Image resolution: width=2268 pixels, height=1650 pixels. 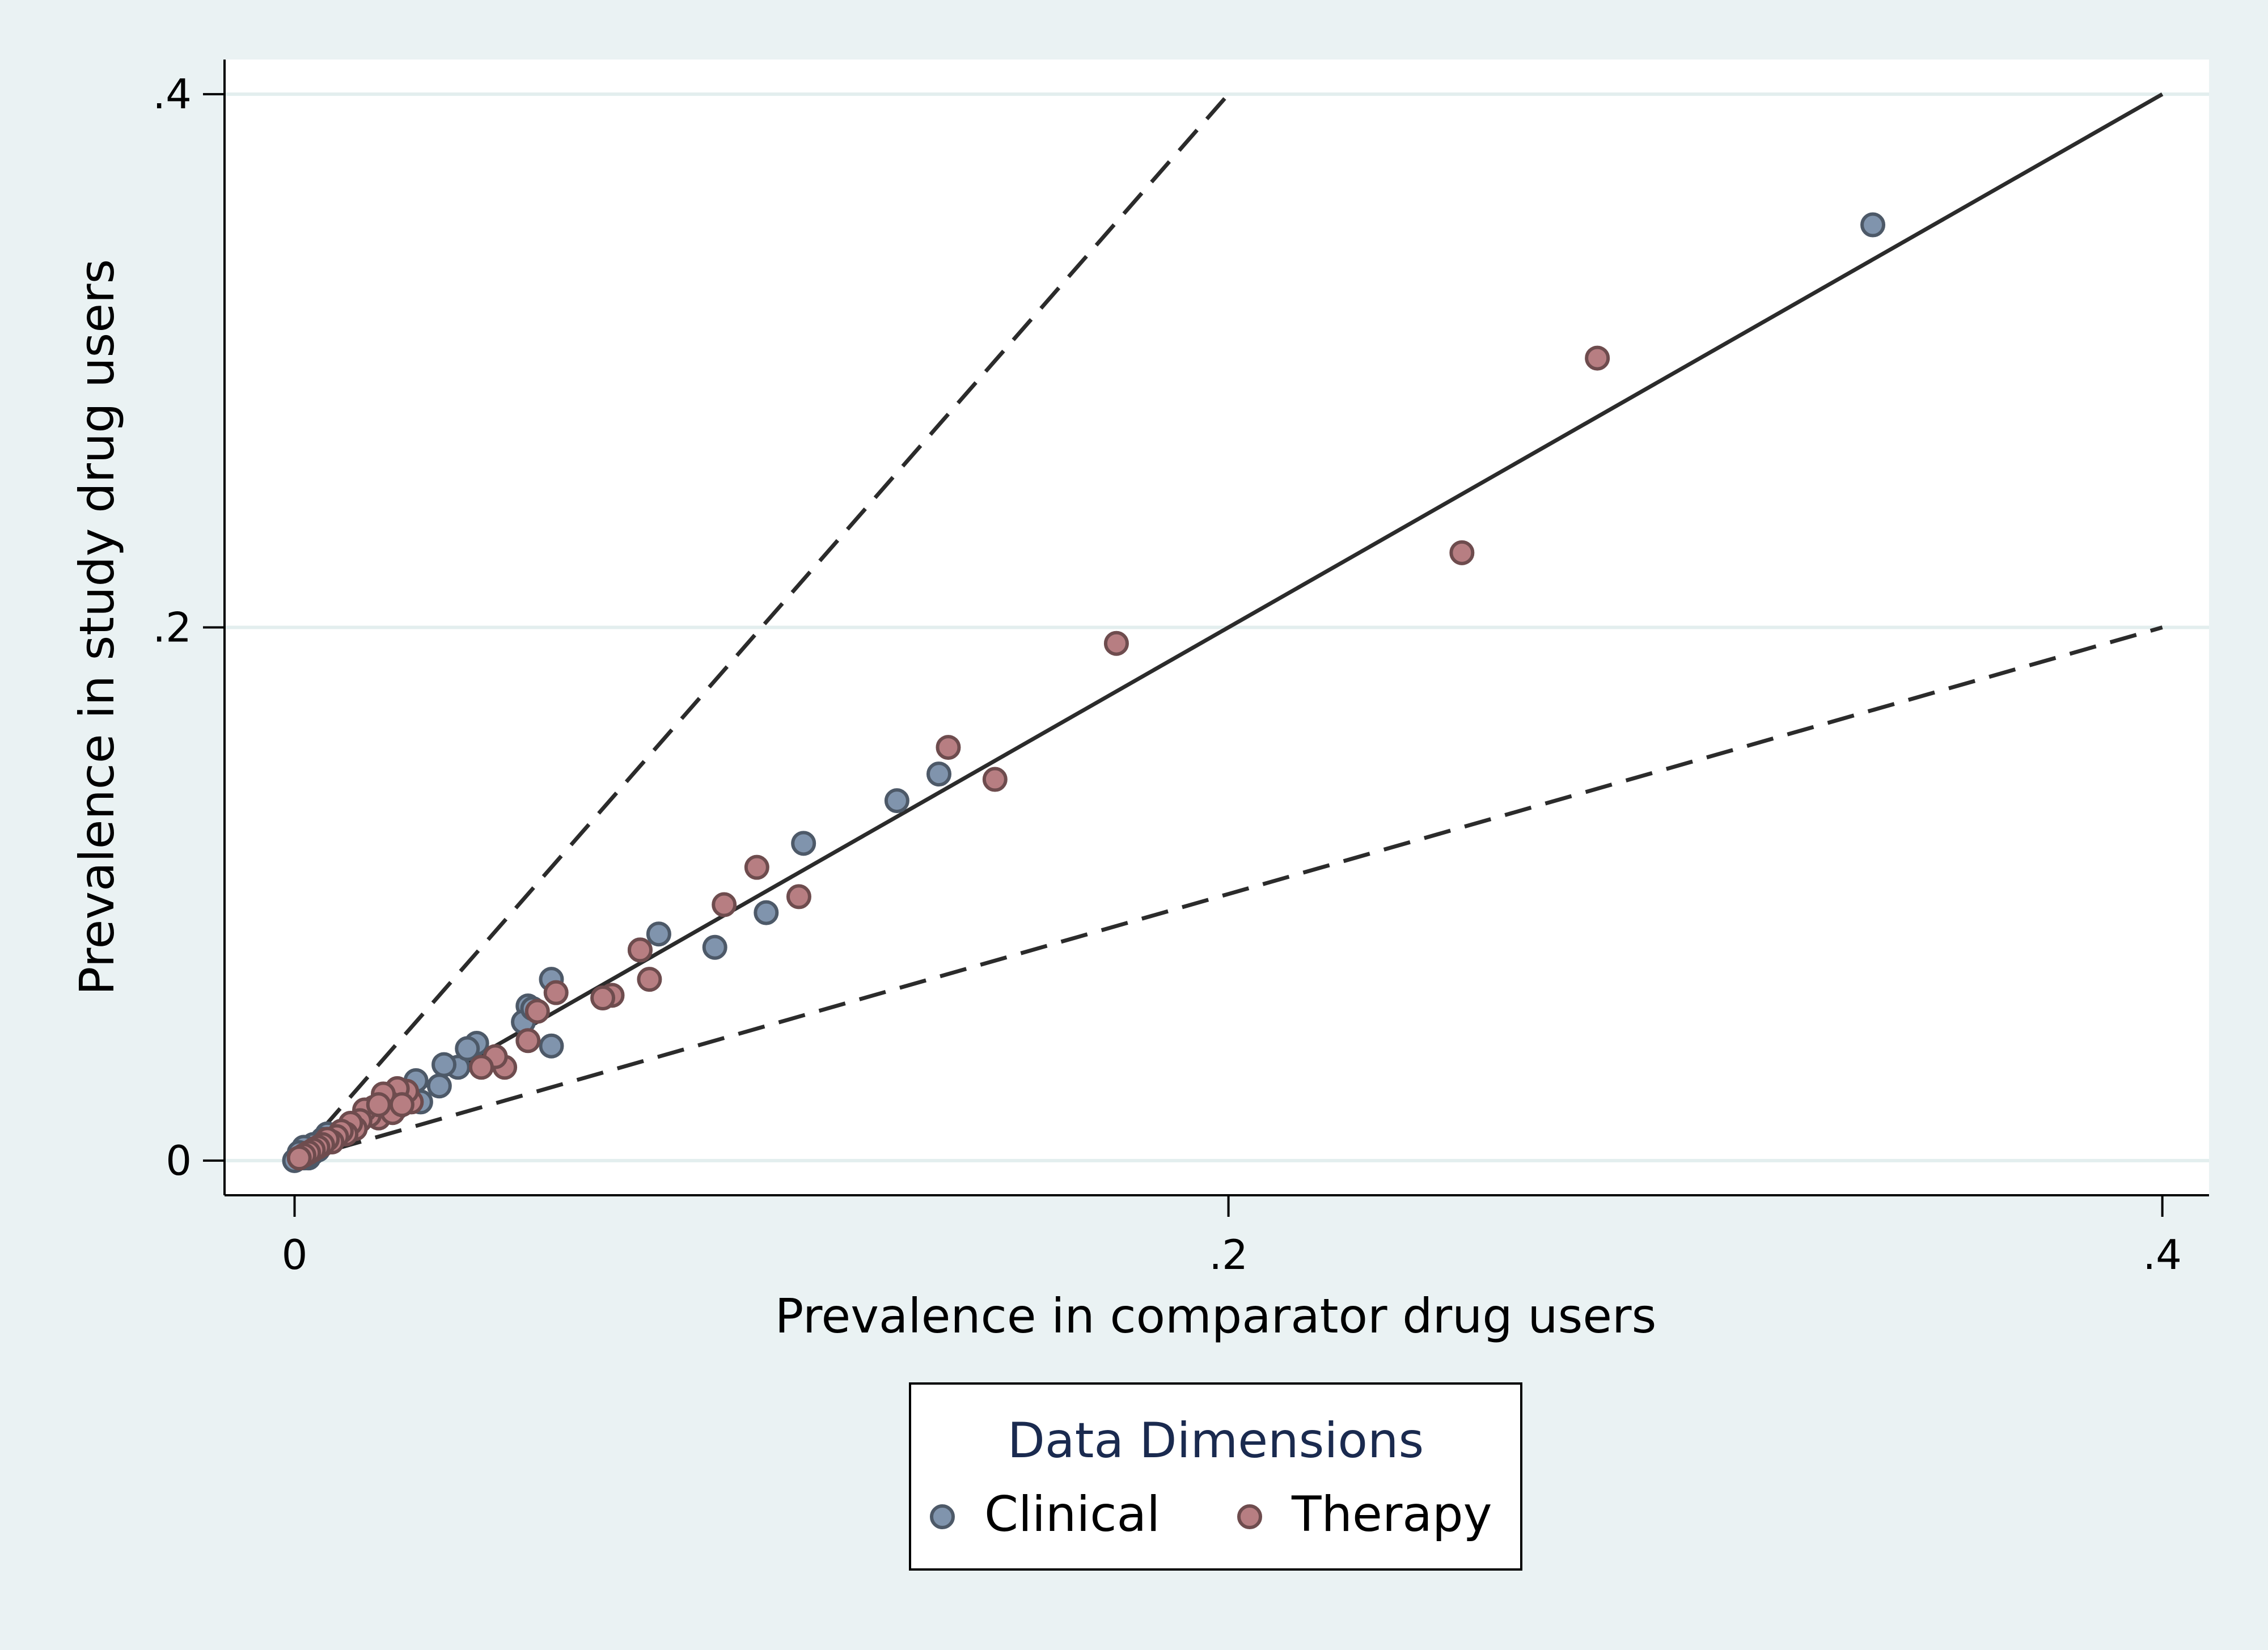 I want to click on y-tick-label-2: .4, so click(x=172, y=94).